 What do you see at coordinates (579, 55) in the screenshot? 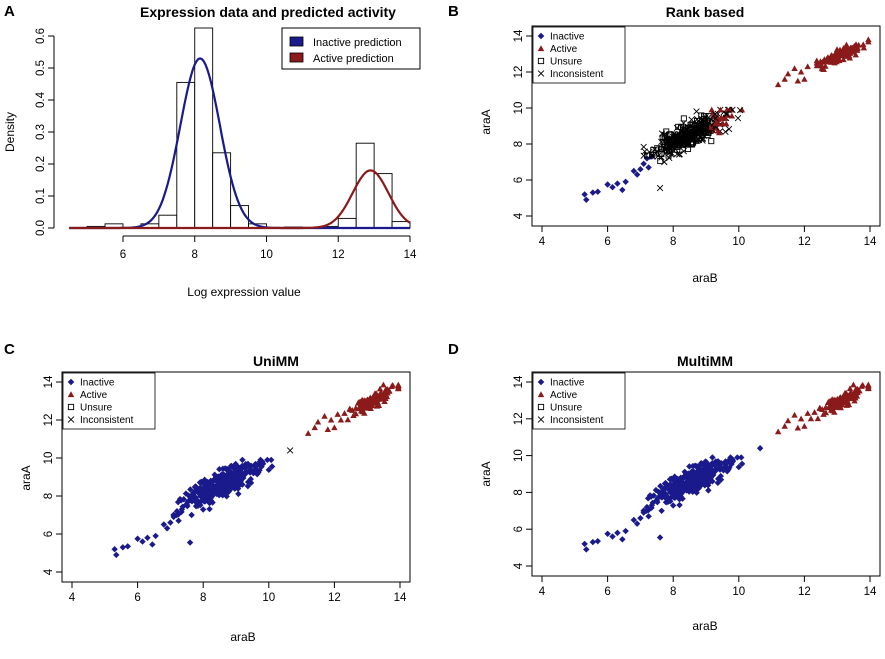
I see `legend-box` at bounding box center [579, 55].